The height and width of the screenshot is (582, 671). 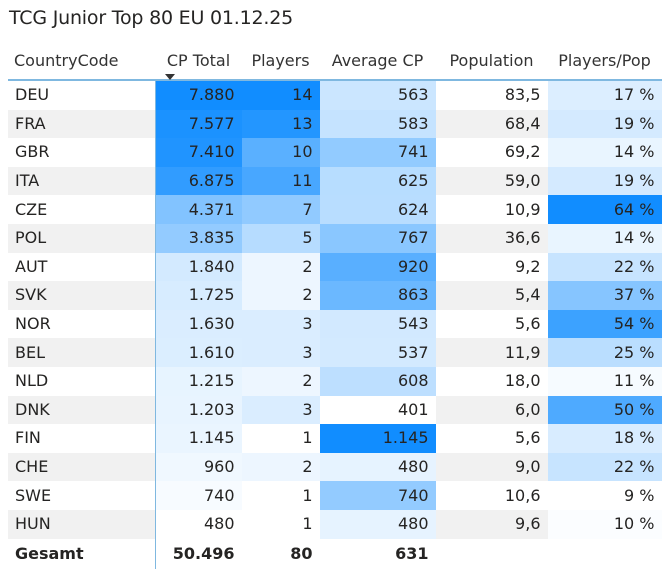 I want to click on total-players-pop, so click(x=604, y=553).